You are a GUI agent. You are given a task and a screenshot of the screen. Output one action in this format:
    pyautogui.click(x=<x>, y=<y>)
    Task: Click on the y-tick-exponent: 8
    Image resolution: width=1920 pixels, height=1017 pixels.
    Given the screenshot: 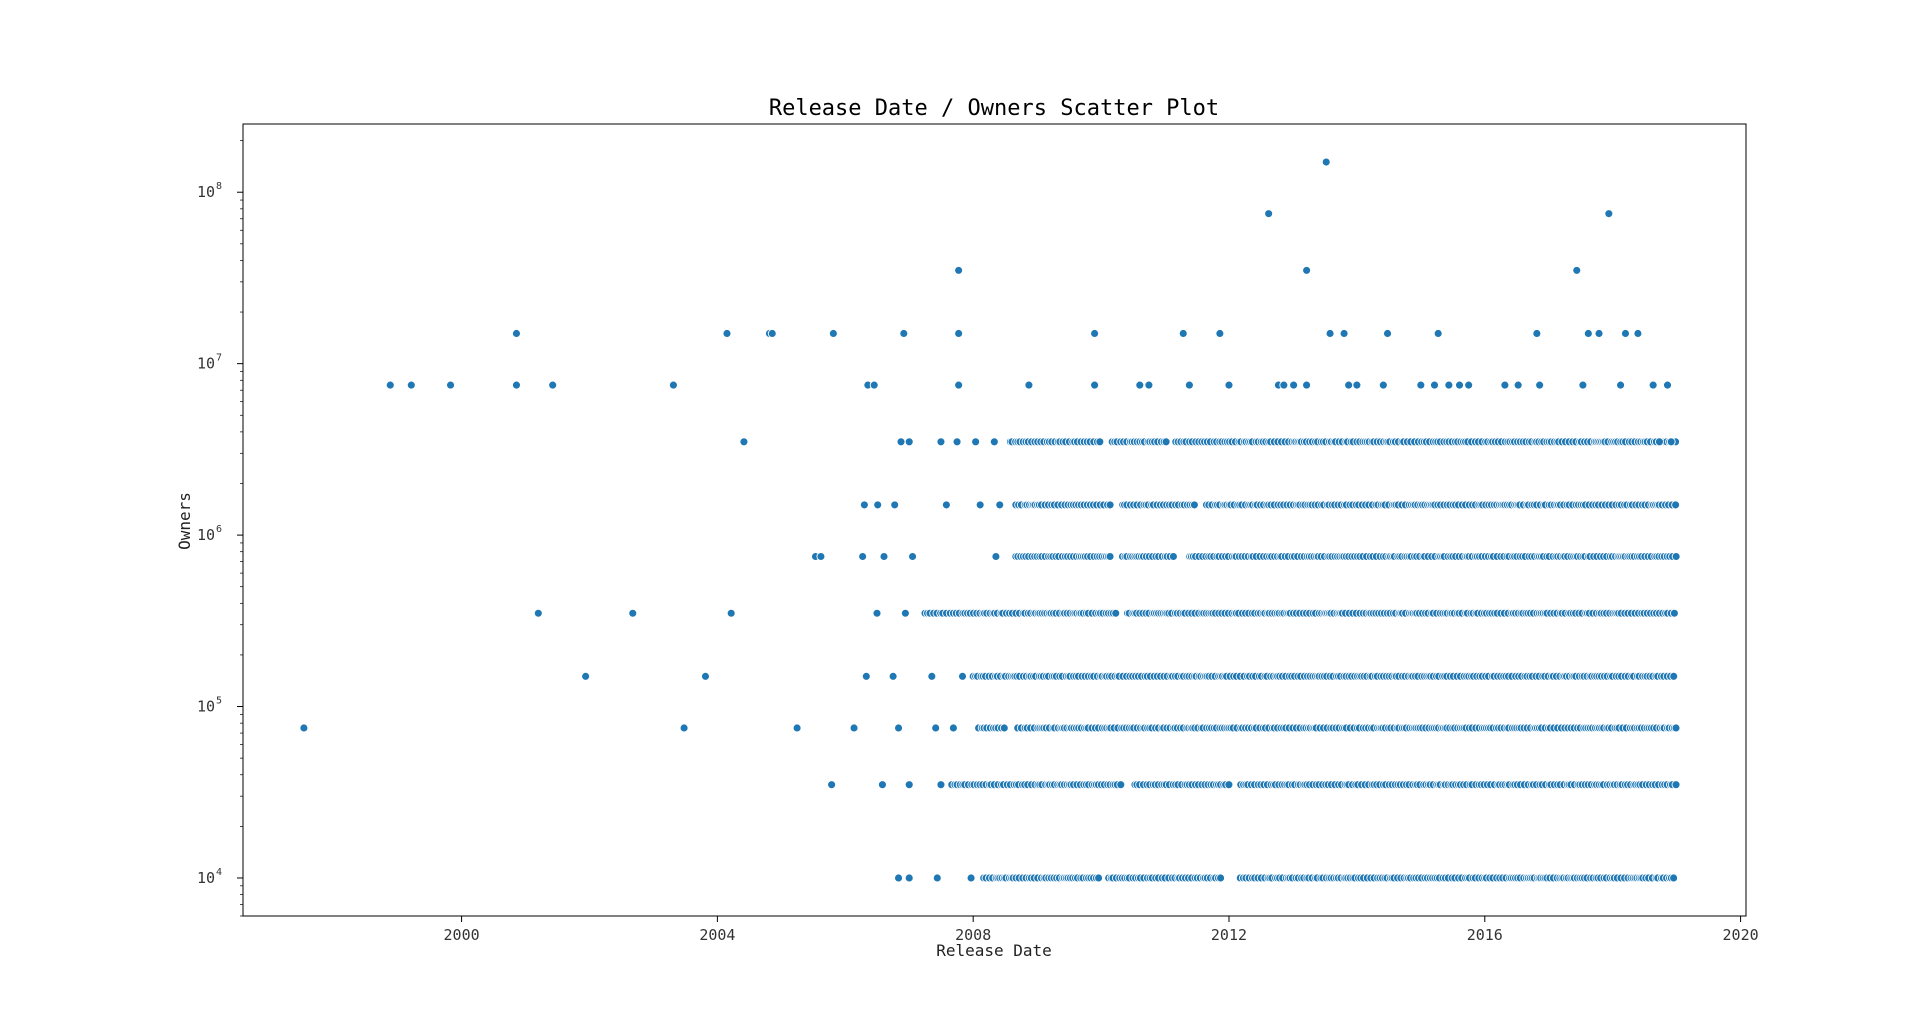 What is the action you would take?
    pyautogui.click(x=219, y=186)
    